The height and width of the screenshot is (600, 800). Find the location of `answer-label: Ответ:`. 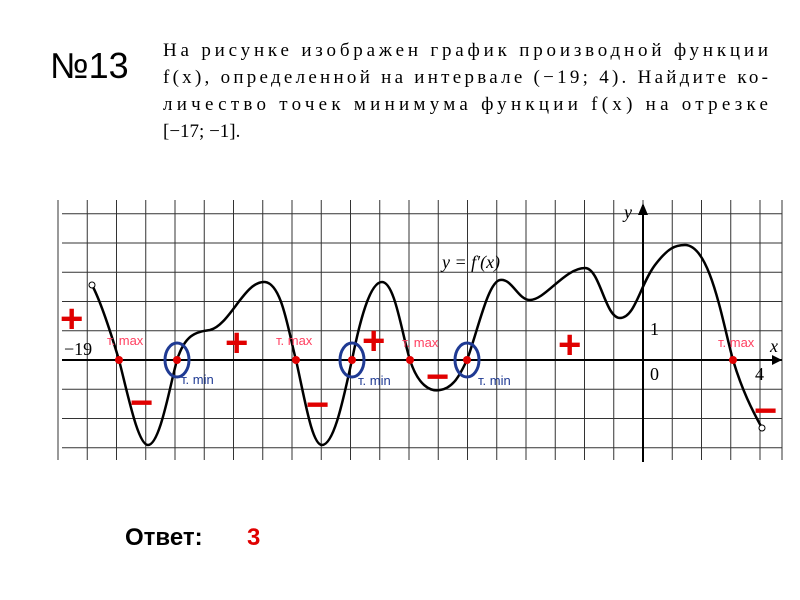

answer-label: Ответ: is located at coordinates (164, 537).